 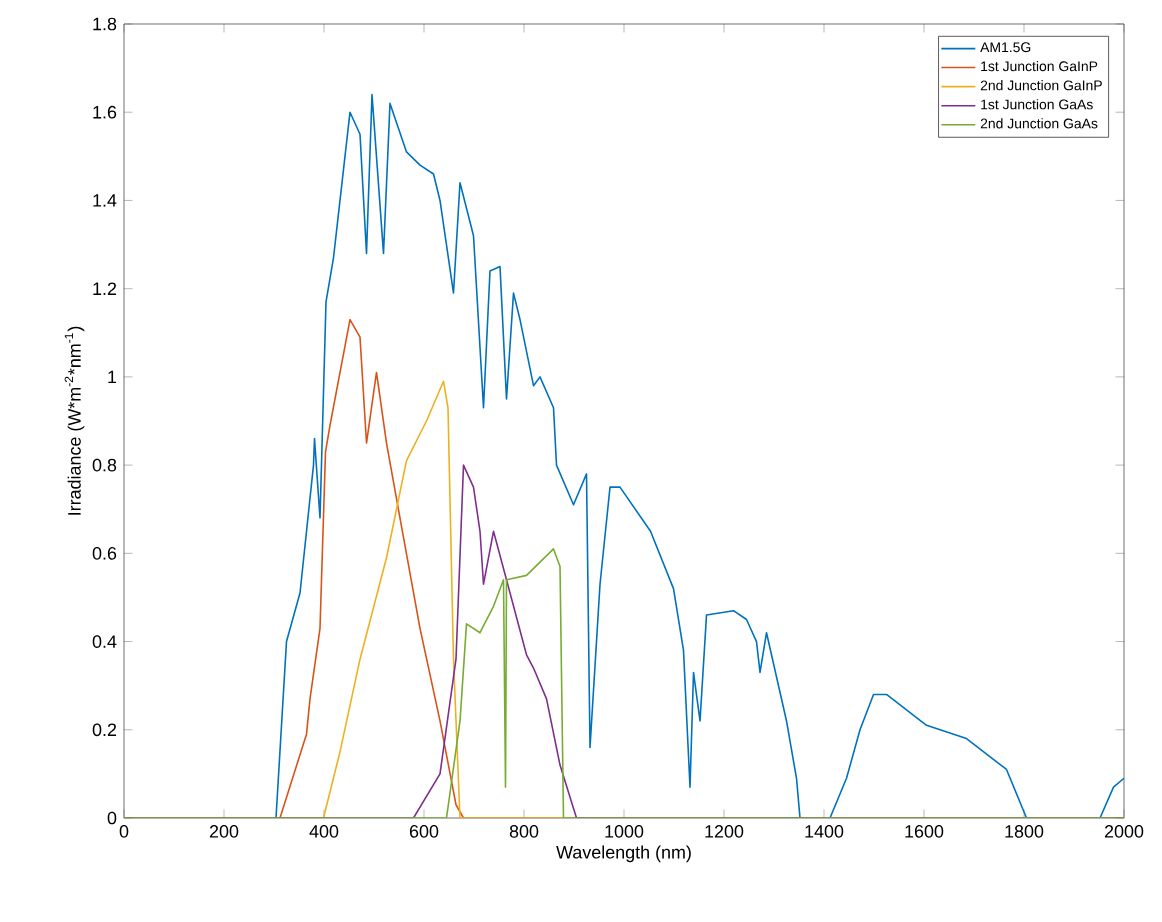 What do you see at coordinates (1124, 831) in the screenshot?
I see `x-tick-label: 2000` at bounding box center [1124, 831].